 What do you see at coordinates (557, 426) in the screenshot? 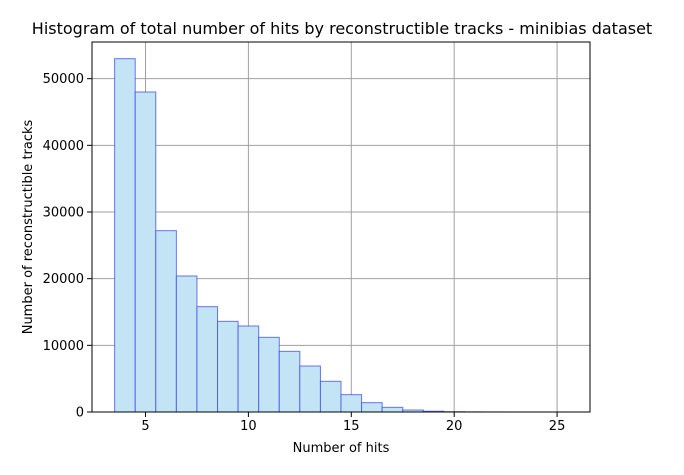
I see `x-tick-label: 25` at bounding box center [557, 426].